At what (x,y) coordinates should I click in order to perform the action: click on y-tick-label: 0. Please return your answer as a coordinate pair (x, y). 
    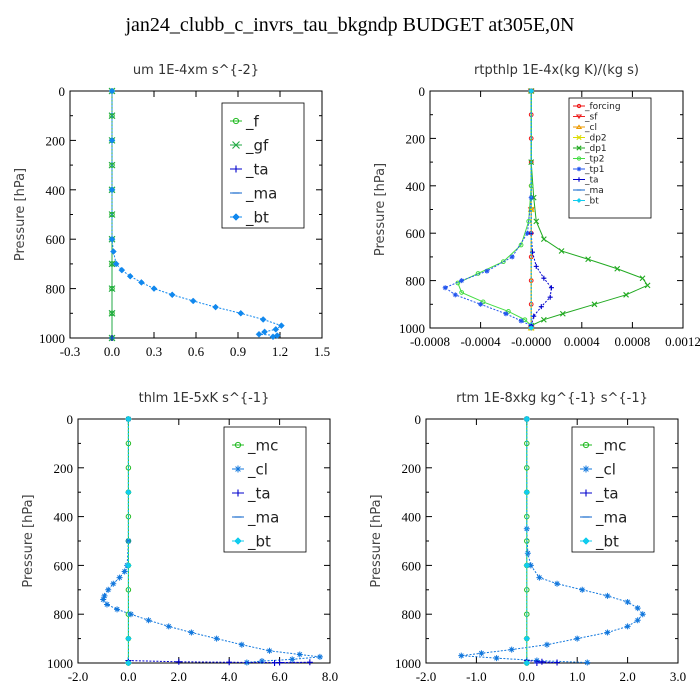
    Looking at the image, I should click on (70, 419).